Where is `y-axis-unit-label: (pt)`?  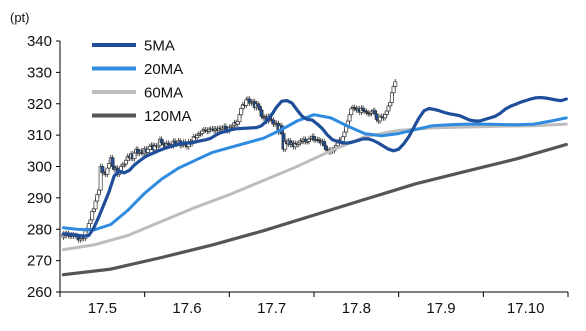 y-axis-unit-label: (pt) is located at coordinates (20, 17).